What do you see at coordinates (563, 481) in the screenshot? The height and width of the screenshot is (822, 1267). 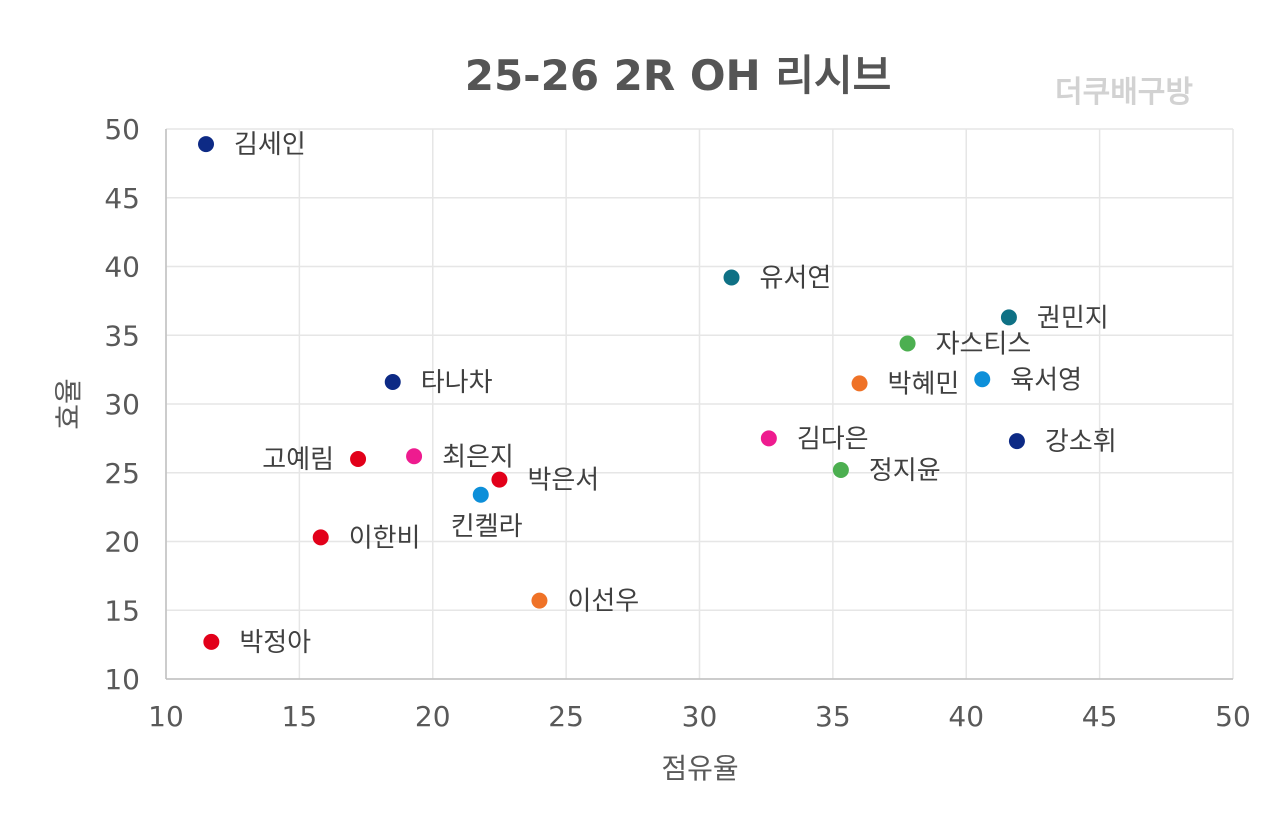 I see `point-label-12: 박은서` at bounding box center [563, 481].